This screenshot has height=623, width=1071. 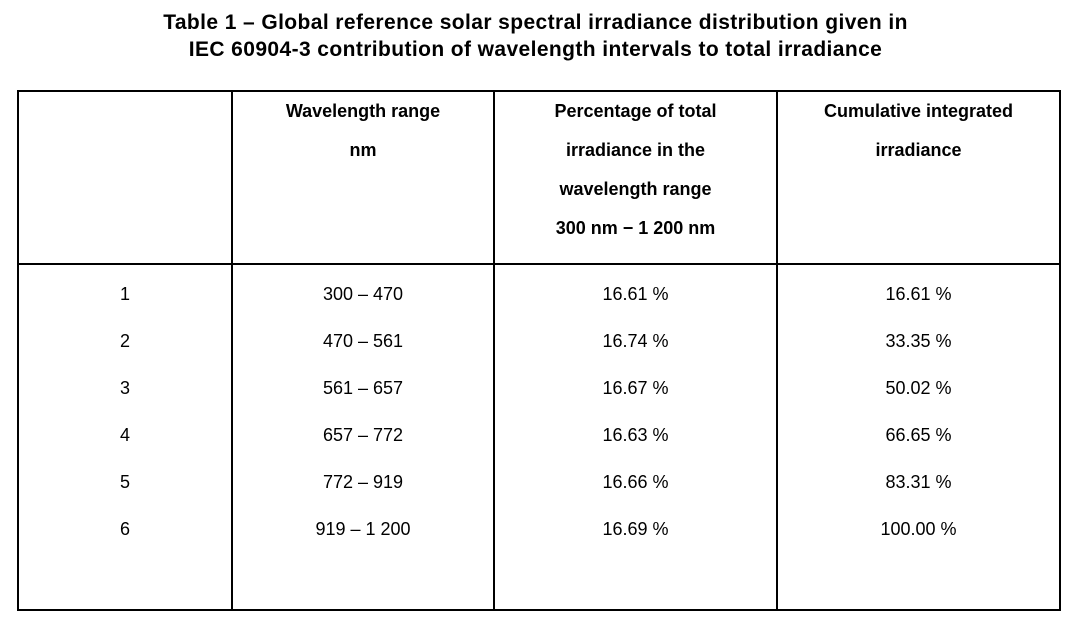 I want to click on header-cell-cumulative: Cumulative integrated irradiance, so click(x=918, y=178).